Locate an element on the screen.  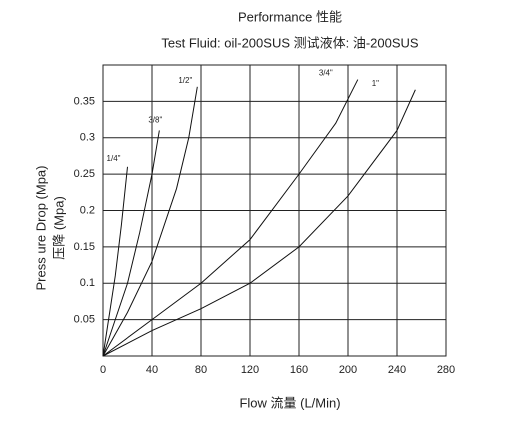
x-tick-label: 40 is located at coordinates (152, 370).